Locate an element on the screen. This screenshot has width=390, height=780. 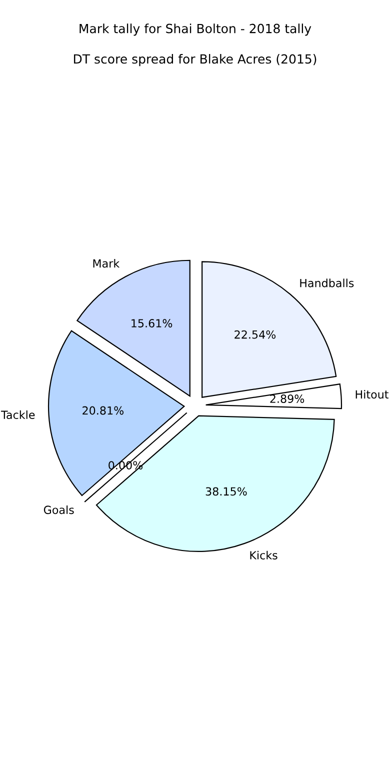
chart-title: Mark tally for Shai Bolton - 2018 tally is located at coordinates (196, 30).